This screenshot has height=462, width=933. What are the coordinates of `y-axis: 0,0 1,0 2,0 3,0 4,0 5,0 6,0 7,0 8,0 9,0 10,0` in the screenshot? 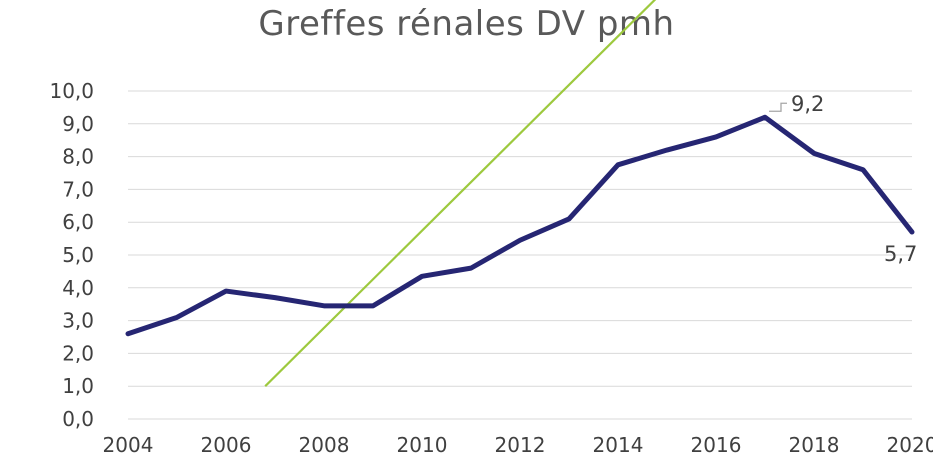 It's located at (71, 255).